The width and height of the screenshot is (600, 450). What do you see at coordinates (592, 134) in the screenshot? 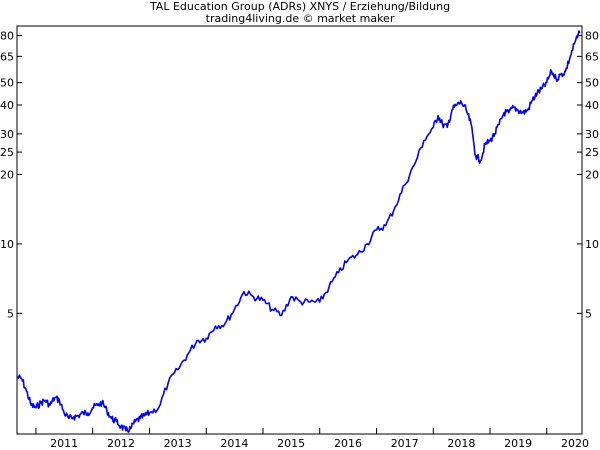
I see `y-tick-label-right: 30` at bounding box center [592, 134].